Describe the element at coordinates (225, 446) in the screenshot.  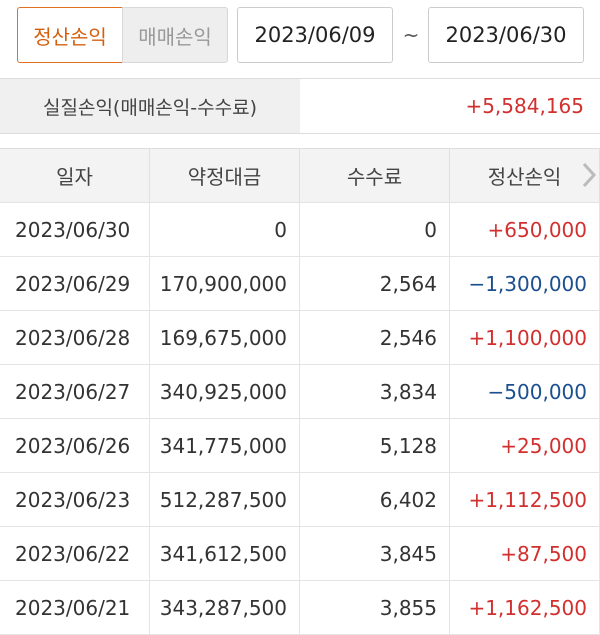
I see `trade-amount-cell: 341,775,000` at that location.